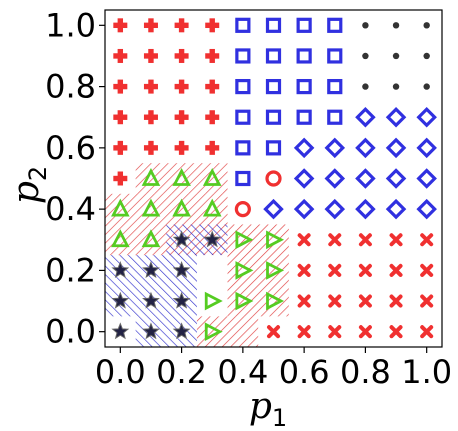 This screenshot has width=458, height=431. Describe the element at coordinates (304, 372) in the screenshot. I see `x-tick-label: 0.6` at that location.